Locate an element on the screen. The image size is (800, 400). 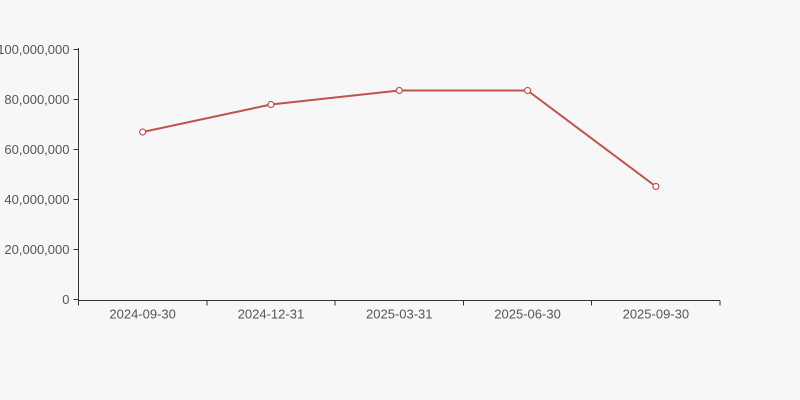
x-tick-label: 2025-09-30 is located at coordinates (656, 314).